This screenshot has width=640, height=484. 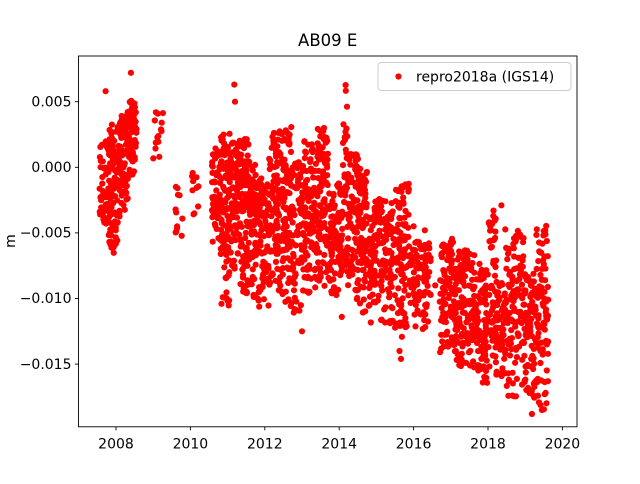 I want to click on x-tick-label: 2020, so click(x=563, y=445).